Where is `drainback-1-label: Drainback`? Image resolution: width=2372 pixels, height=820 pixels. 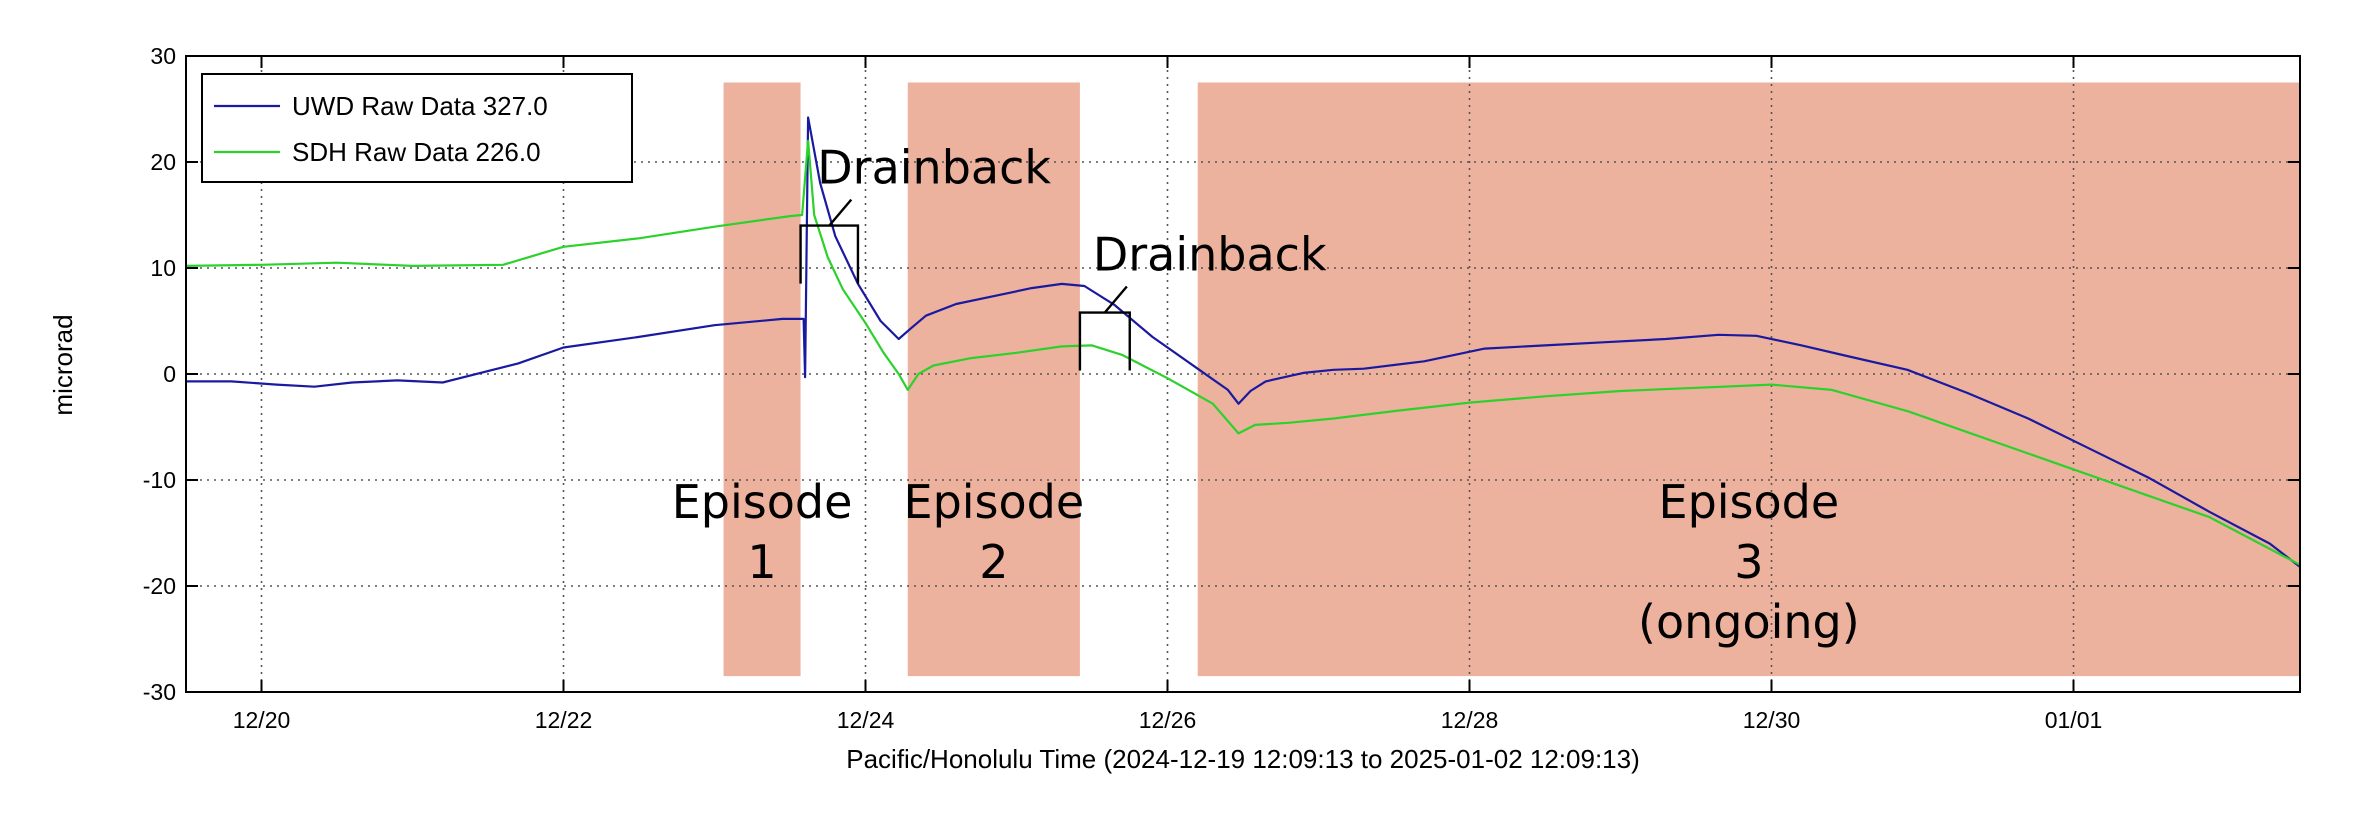 drainback-1-label: Drainback is located at coordinates (934, 168).